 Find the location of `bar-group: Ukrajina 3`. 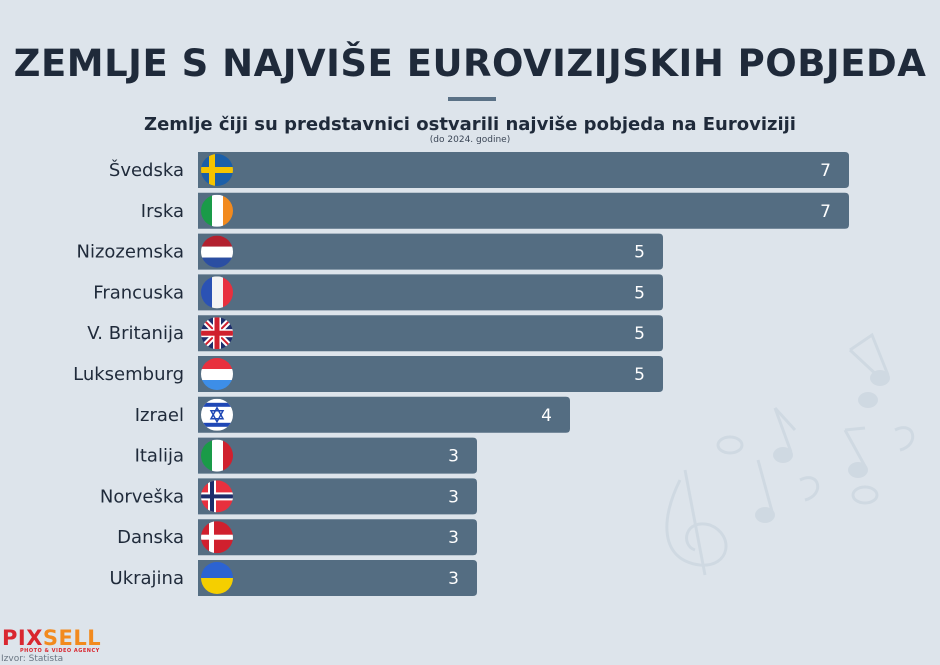

bar-group: Ukrajina 3 is located at coordinates (293, 578).